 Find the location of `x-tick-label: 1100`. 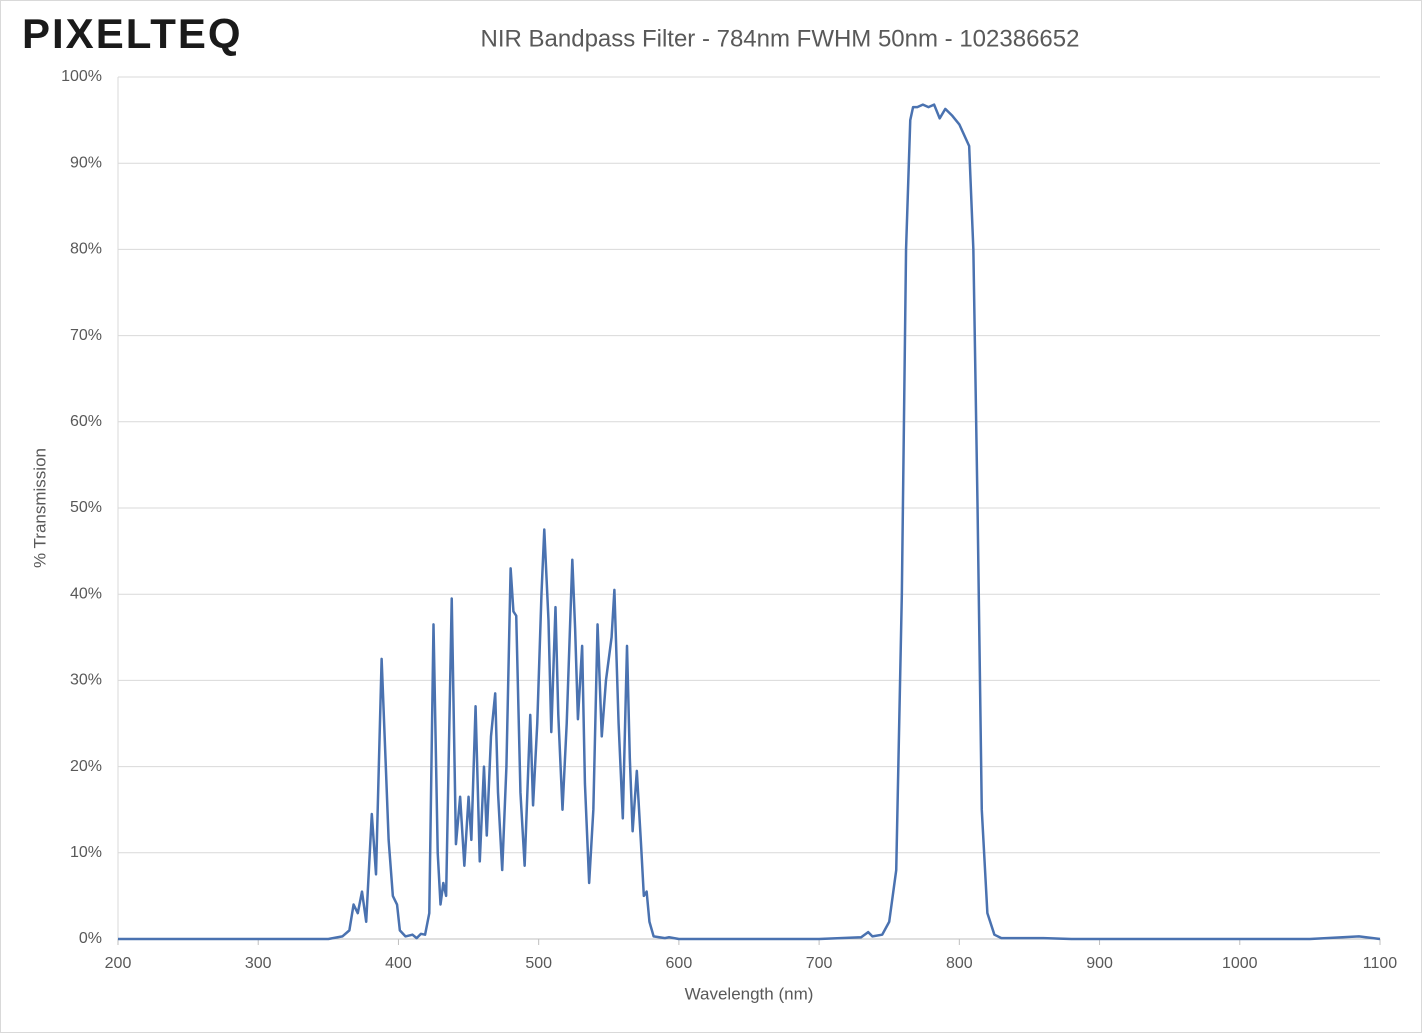

x-tick-label: 1100 is located at coordinates (1380, 963).